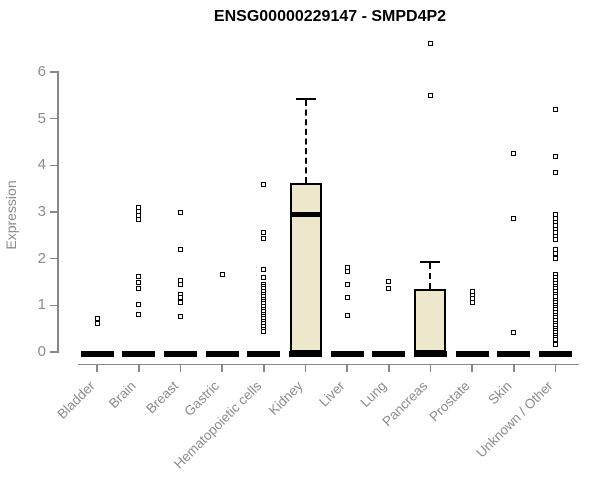 Image resolution: width=600 pixels, height=500 pixels. What do you see at coordinates (41, 351) in the screenshot?
I see `y-tick-label: 0` at bounding box center [41, 351].